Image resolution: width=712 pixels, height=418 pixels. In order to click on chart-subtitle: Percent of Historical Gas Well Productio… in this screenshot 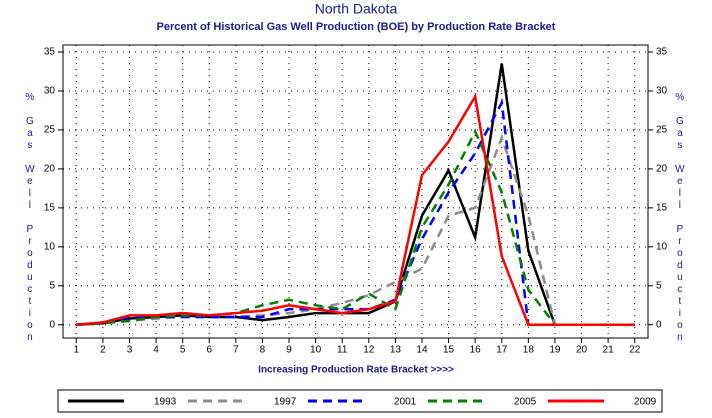, I will do `click(356, 27)`.